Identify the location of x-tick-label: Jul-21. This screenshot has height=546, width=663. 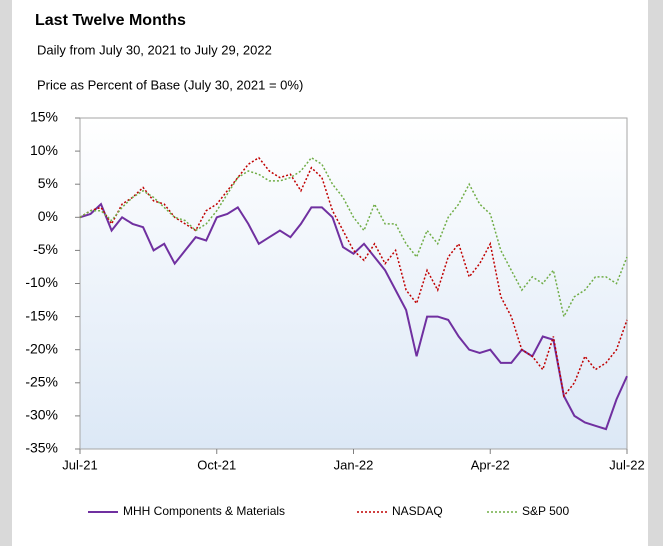
(79, 464).